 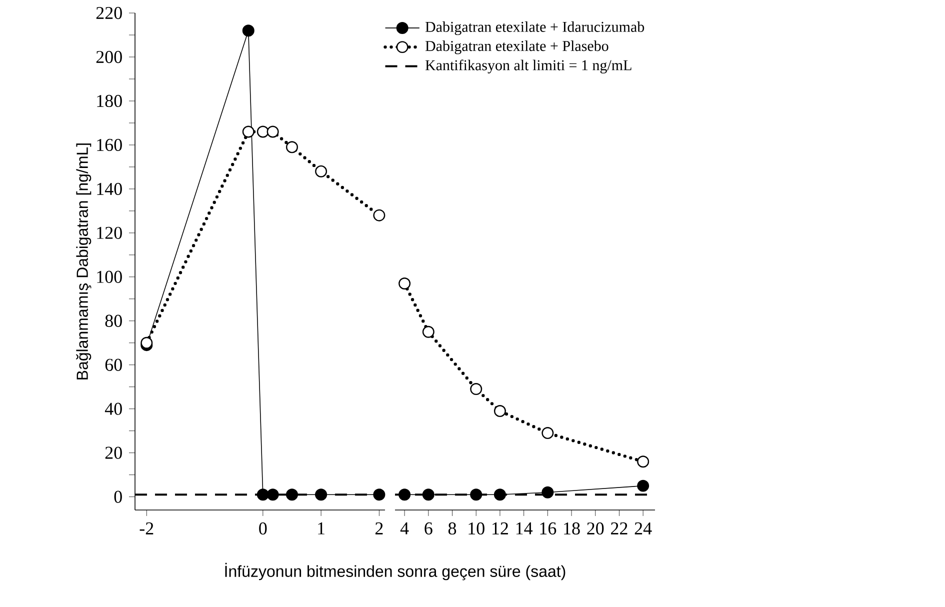 I want to click on x-tick-label: 16, so click(x=548, y=528).